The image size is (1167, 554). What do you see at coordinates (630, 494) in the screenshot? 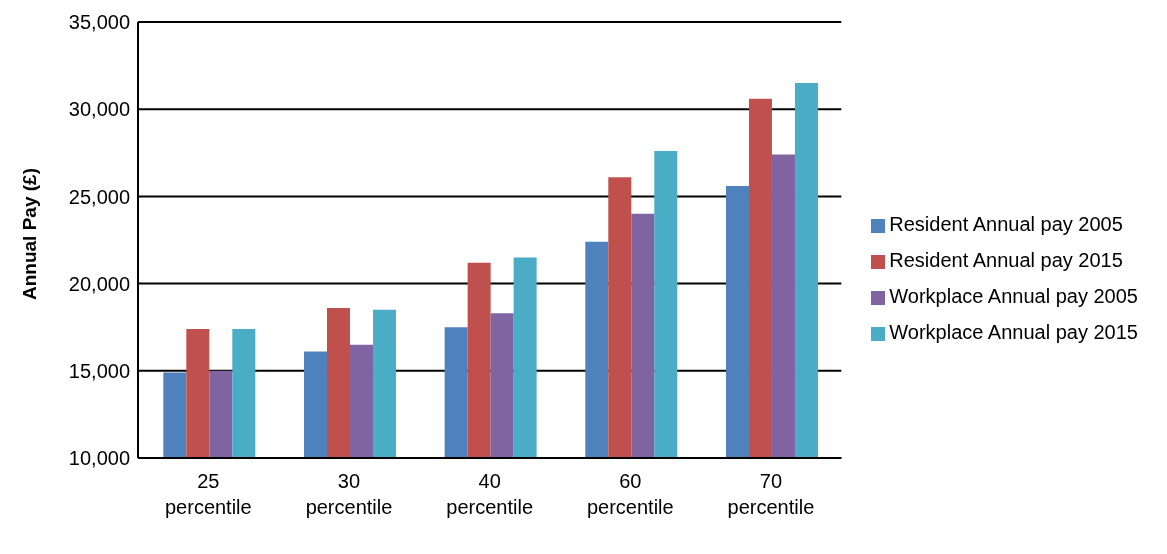
I see `x-tick-label: 60 percentile` at bounding box center [630, 494].